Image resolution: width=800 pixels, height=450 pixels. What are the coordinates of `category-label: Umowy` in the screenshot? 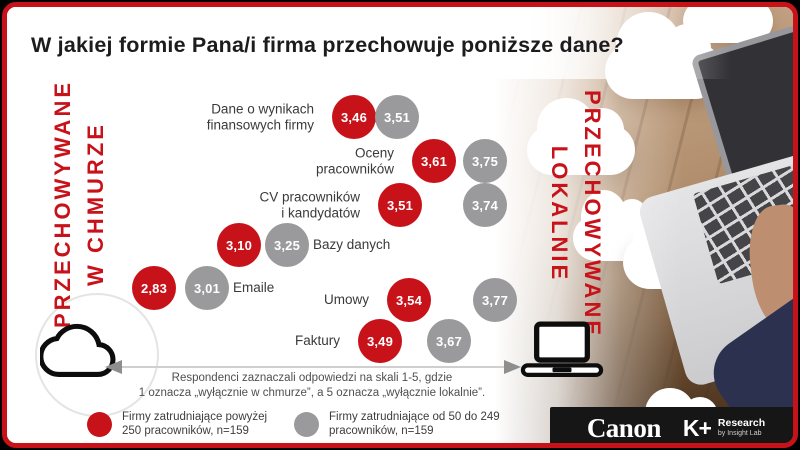 It's located at (346, 300).